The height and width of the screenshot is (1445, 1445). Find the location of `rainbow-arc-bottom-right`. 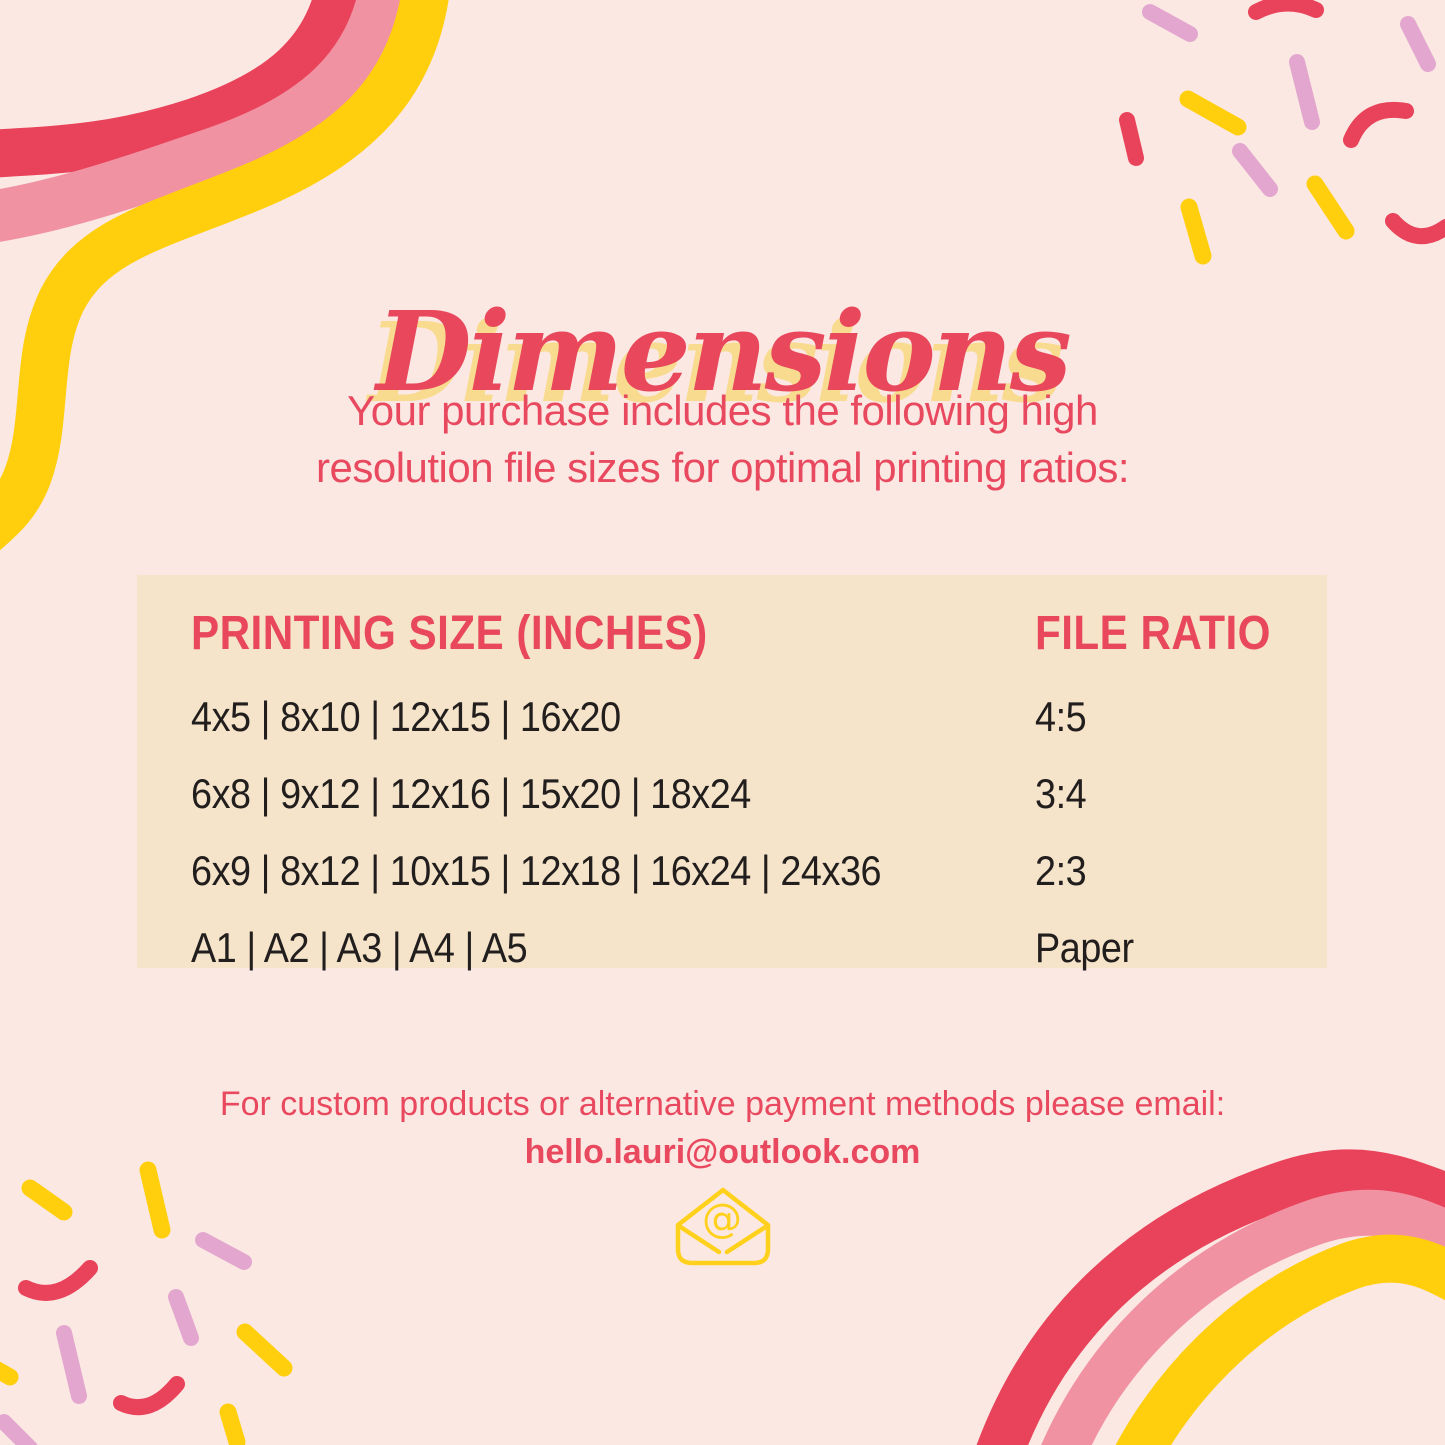

rainbow-arc-bottom-right is located at coordinates (1210, 1297).